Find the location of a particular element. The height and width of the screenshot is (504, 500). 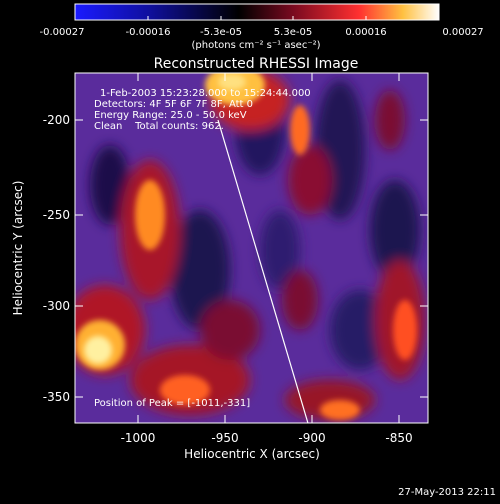

colorbar-tick-label: 0.00016 is located at coordinates (365, 32).